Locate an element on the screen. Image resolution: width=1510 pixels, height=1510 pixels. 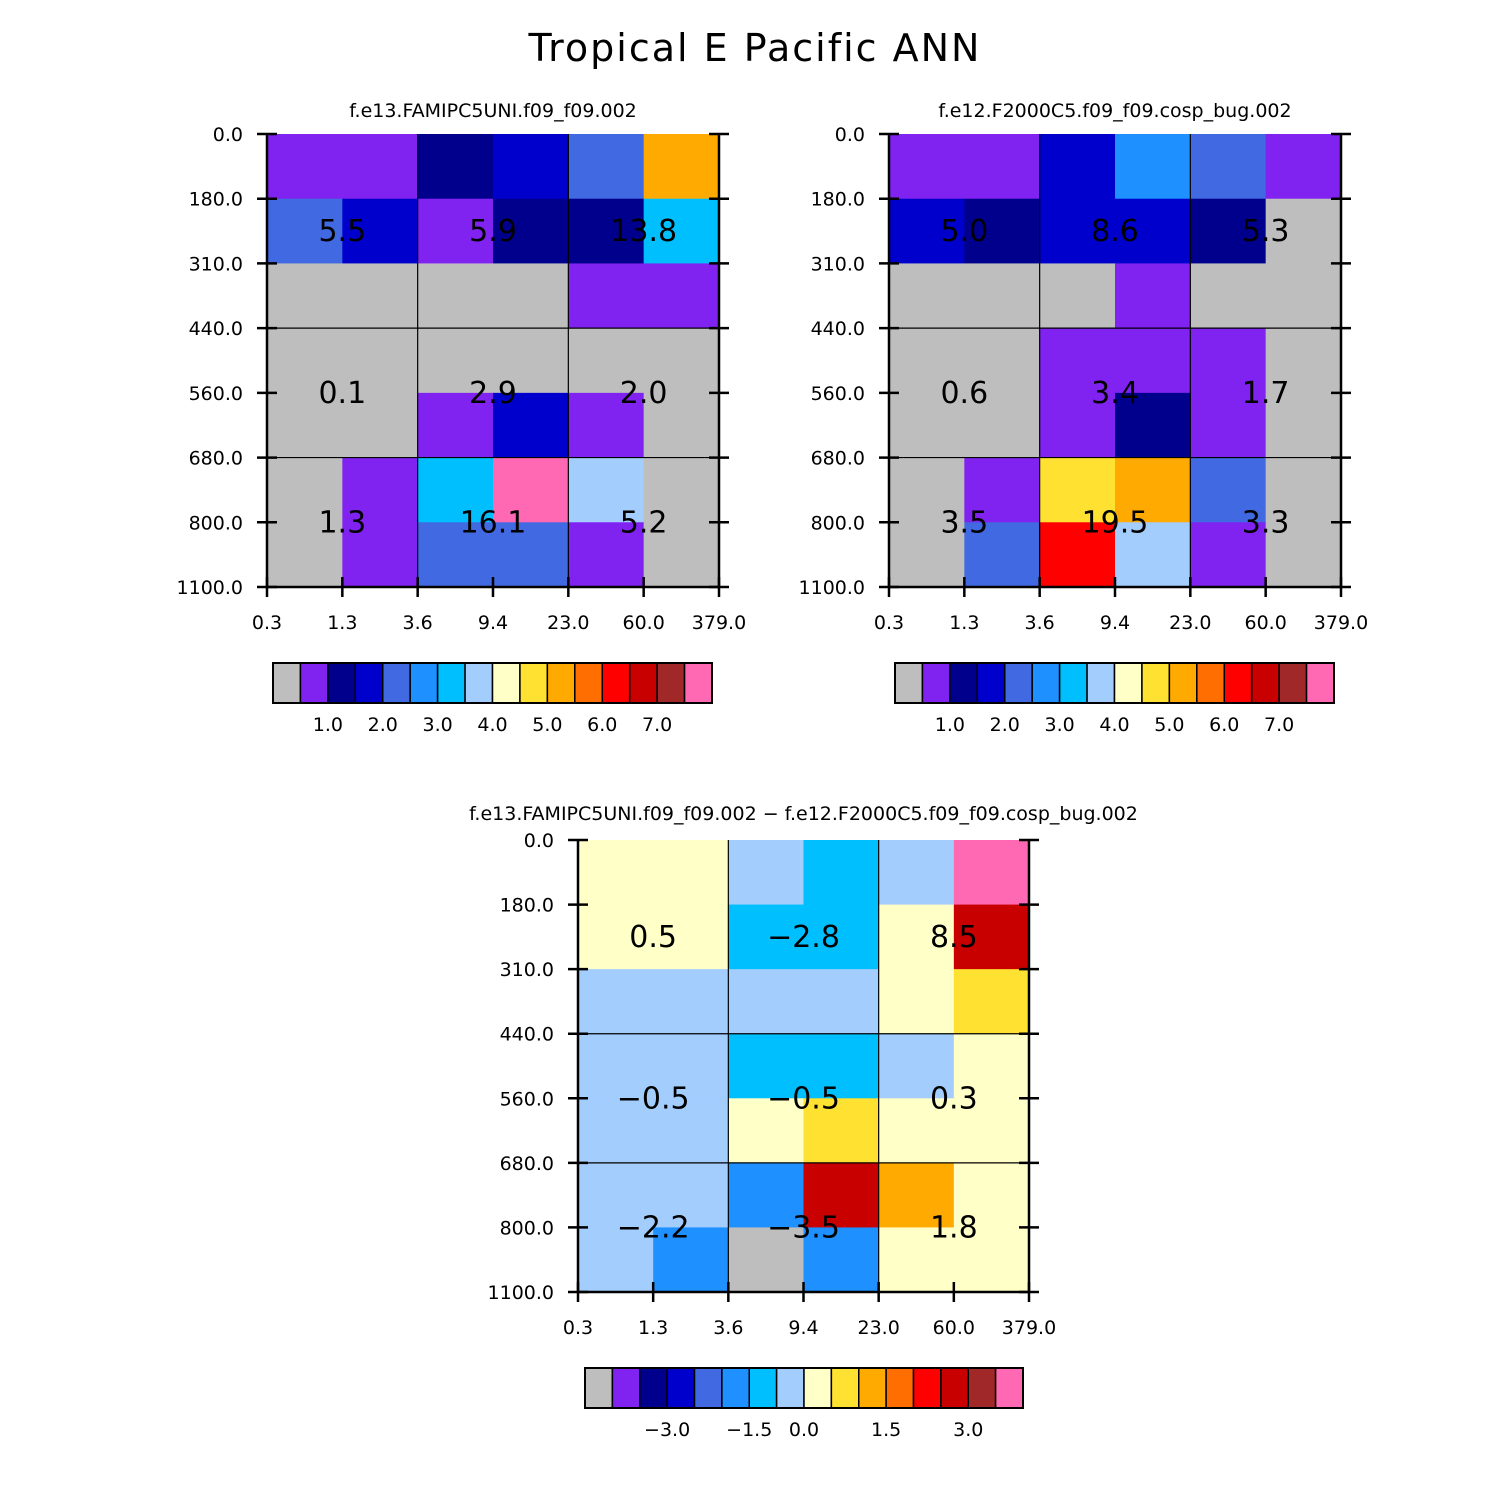
box-value: 3.5 is located at coordinates (964, 522).